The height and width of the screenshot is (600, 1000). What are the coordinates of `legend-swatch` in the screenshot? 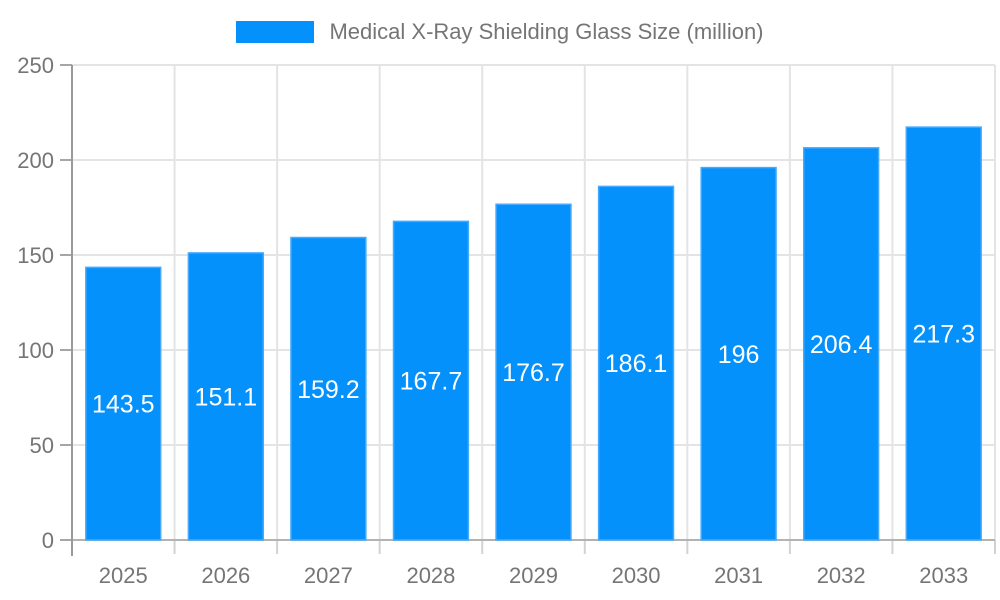 It's located at (275, 32).